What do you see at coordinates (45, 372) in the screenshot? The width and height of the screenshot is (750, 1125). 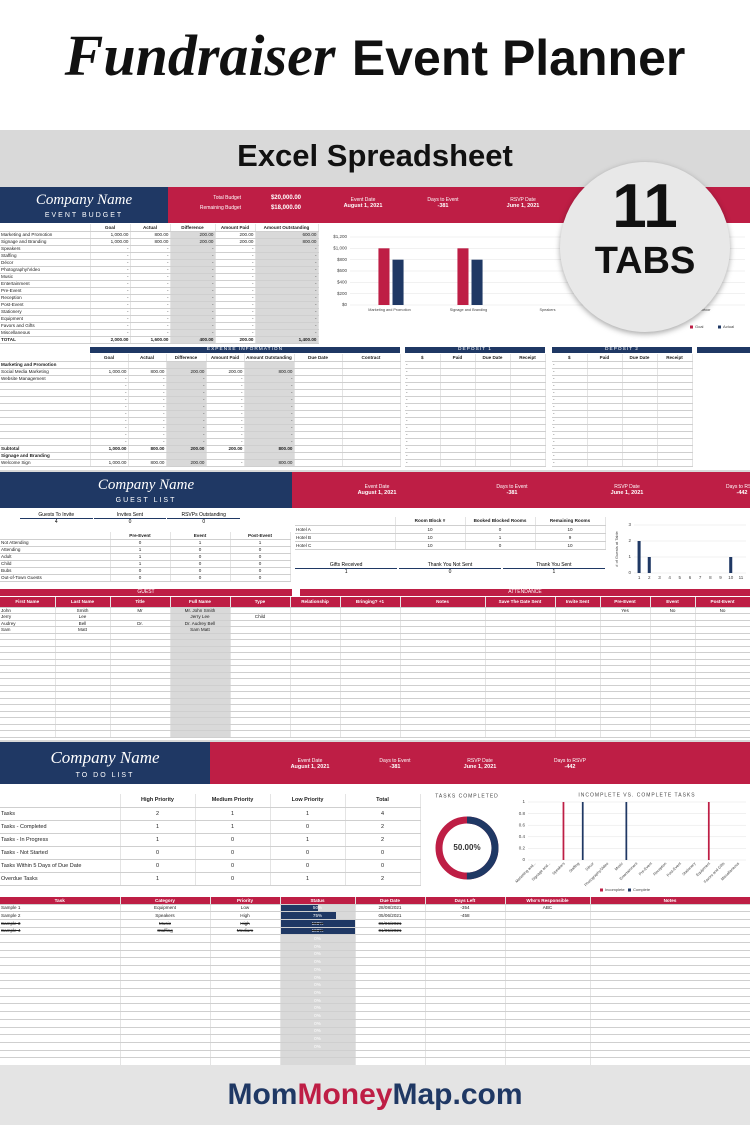 I see `cell: Social Media Marketing` at bounding box center [45, 372].